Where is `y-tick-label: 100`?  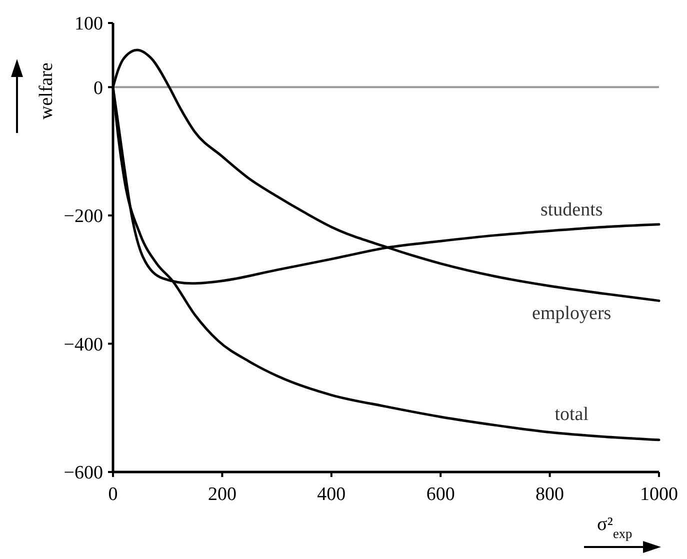
y-tick-label: 100 is located at coordinates (88, 24).